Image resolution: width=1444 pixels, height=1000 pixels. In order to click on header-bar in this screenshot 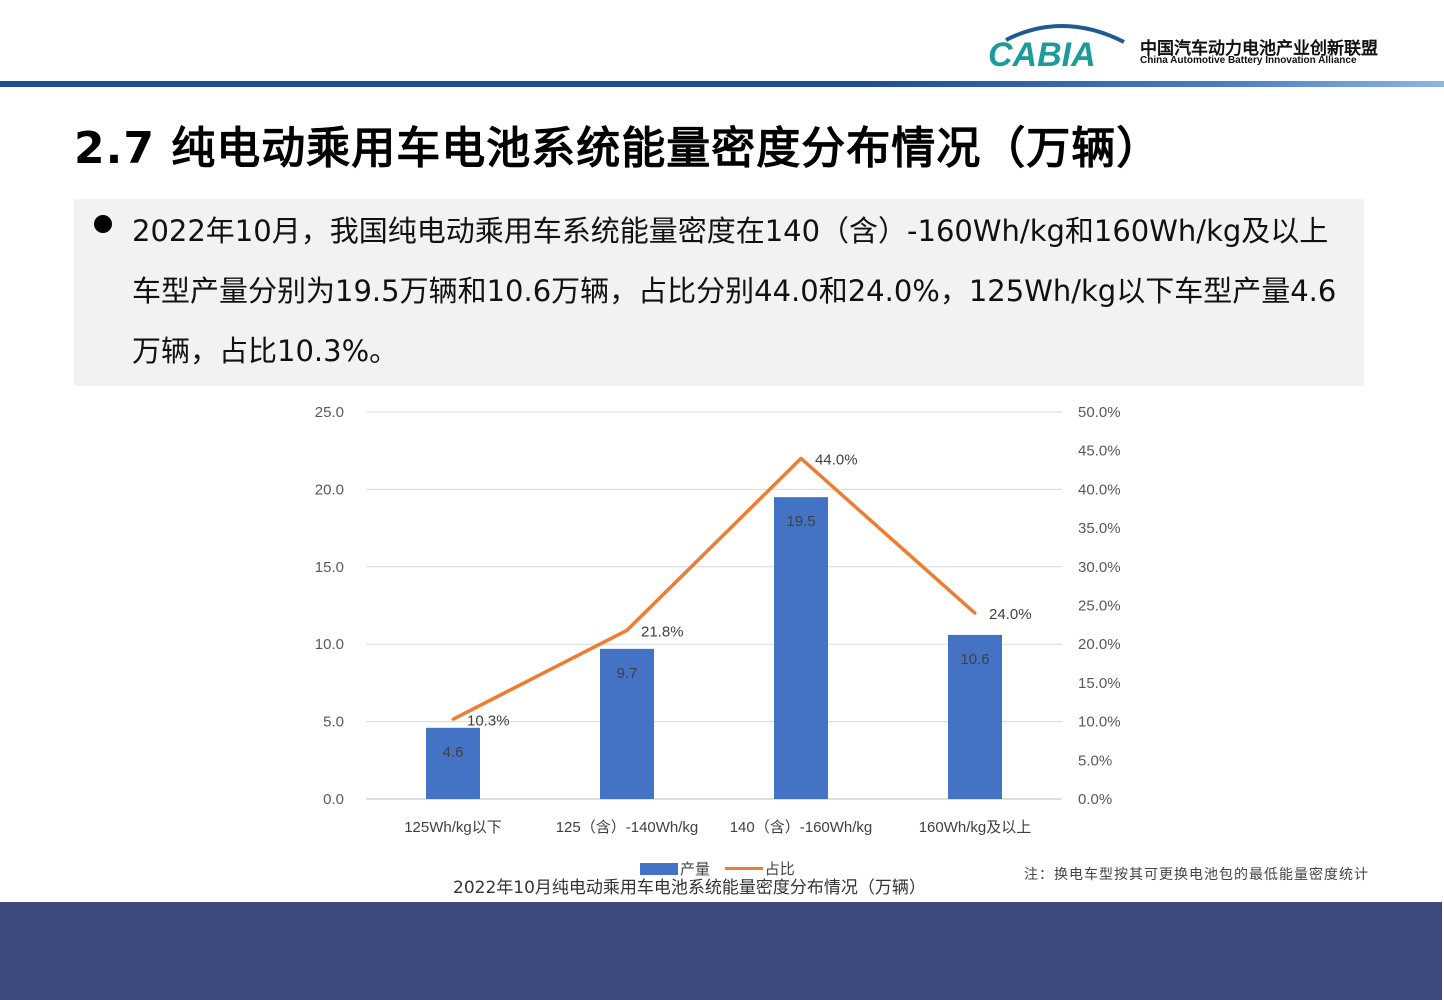, I will do `click(722, 84)`.